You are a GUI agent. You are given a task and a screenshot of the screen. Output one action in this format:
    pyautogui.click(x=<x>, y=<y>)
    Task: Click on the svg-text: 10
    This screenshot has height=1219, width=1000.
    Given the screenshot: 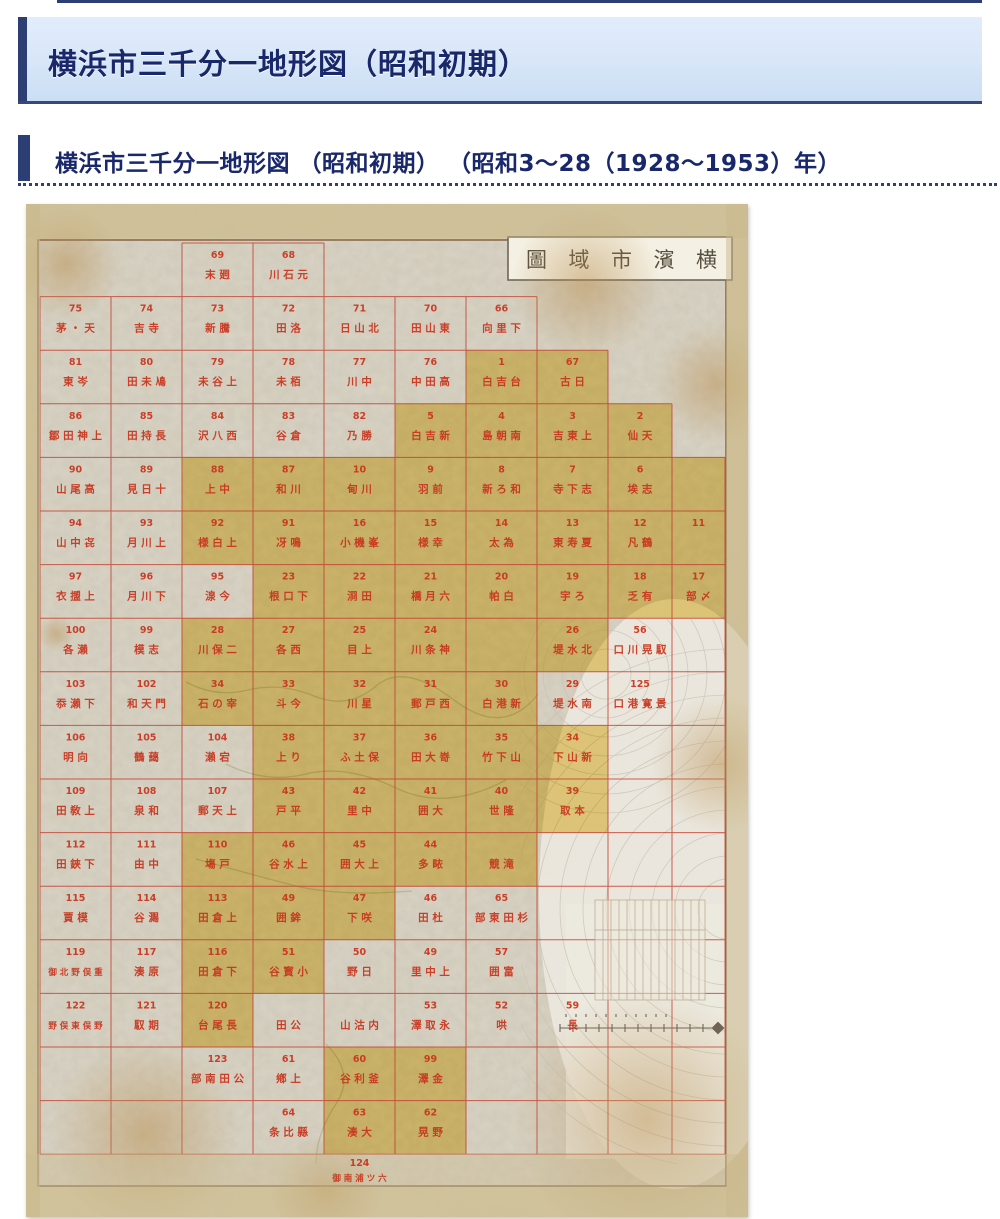 What is the action you would take?
    pyautogui.click(x=360, y=469)
    